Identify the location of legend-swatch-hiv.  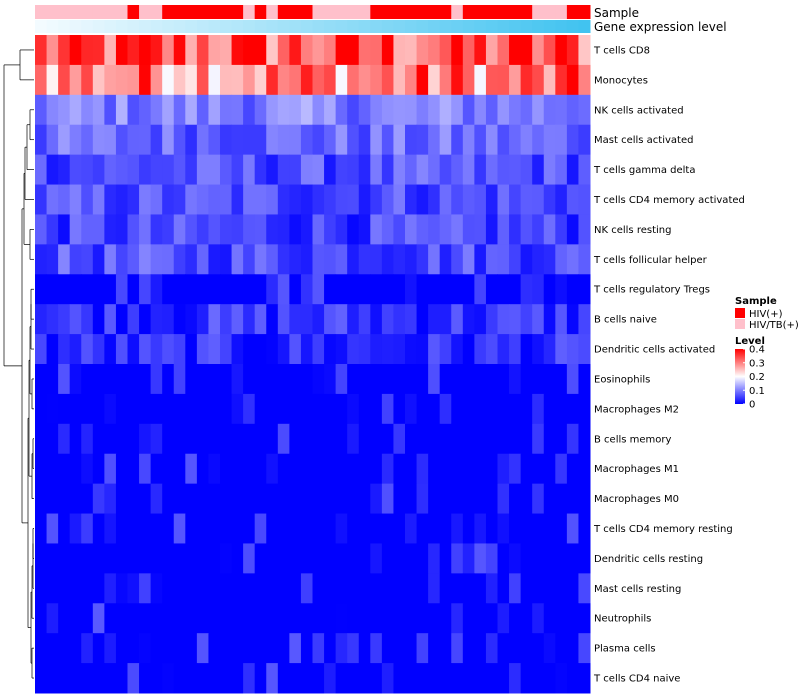
(740, 313).